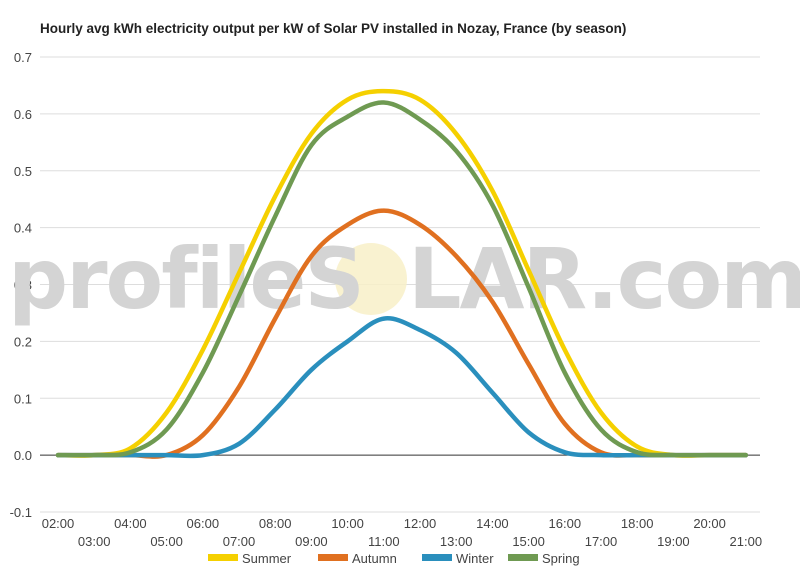 The image size is (800, 570). I want to click on x-tick-label: 11:00, so click(384, 541).